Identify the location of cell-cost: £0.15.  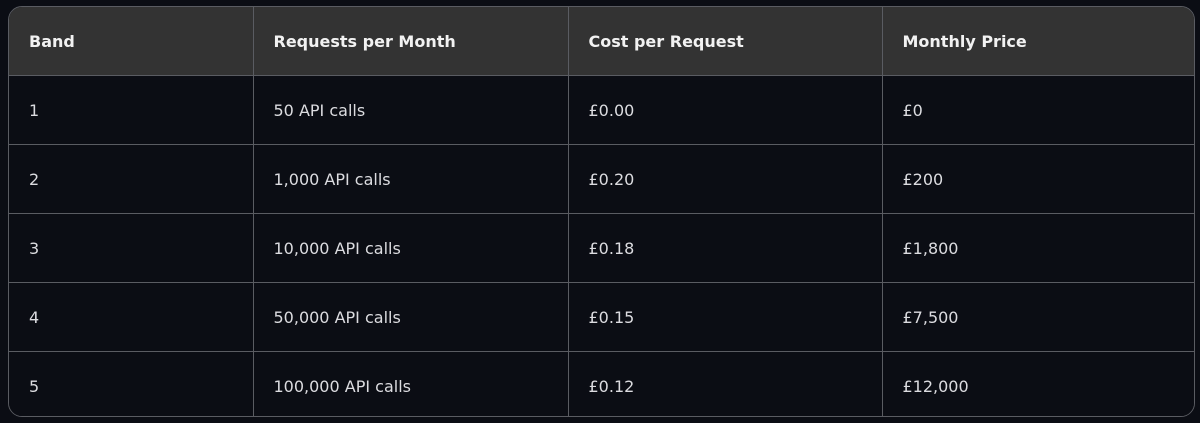
(725, 317).